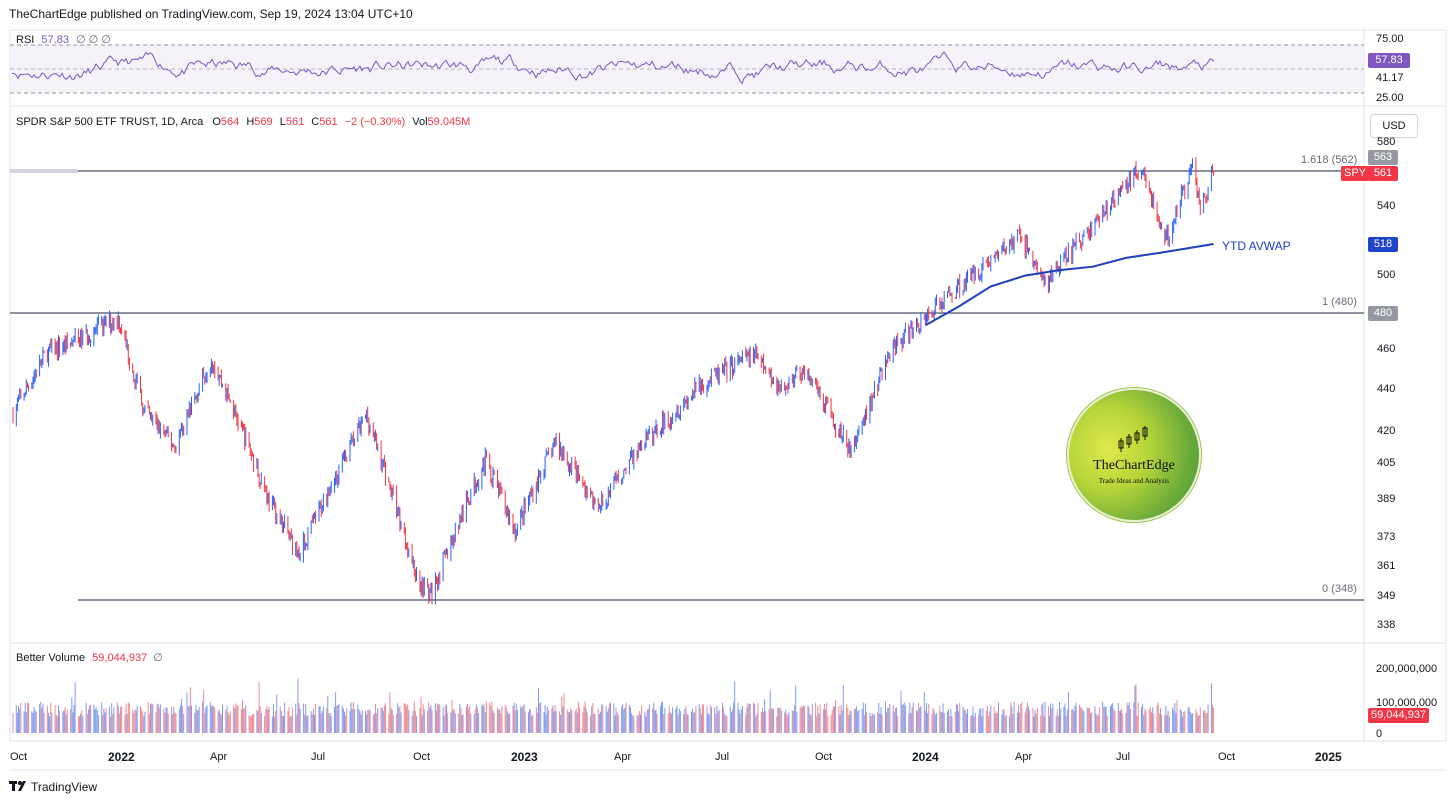 This screenshot has height=803, width=1456. What do you see at coordinates (613, 705) in the screenshot?
I see `volume-series` at bounding box center [613, 705].